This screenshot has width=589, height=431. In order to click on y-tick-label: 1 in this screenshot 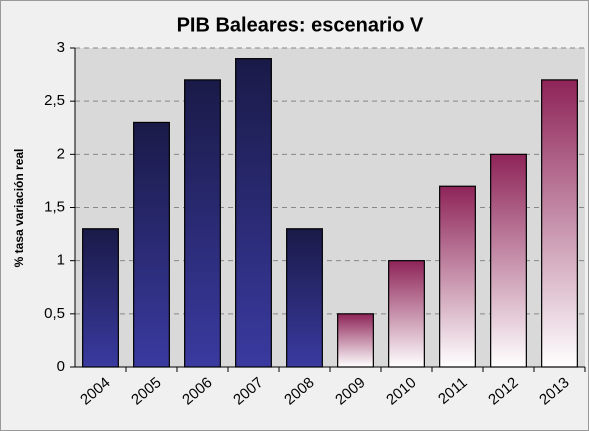, I will do `click(61, 260)`.